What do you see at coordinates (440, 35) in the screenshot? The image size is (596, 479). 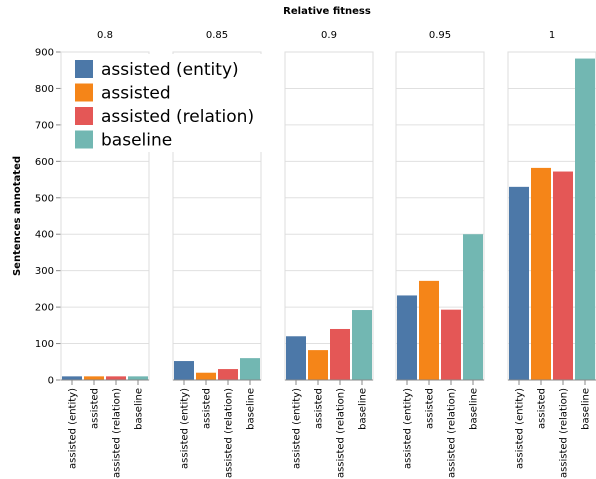 I see `facet-label: 0.95` at bounding box center [440, 35].